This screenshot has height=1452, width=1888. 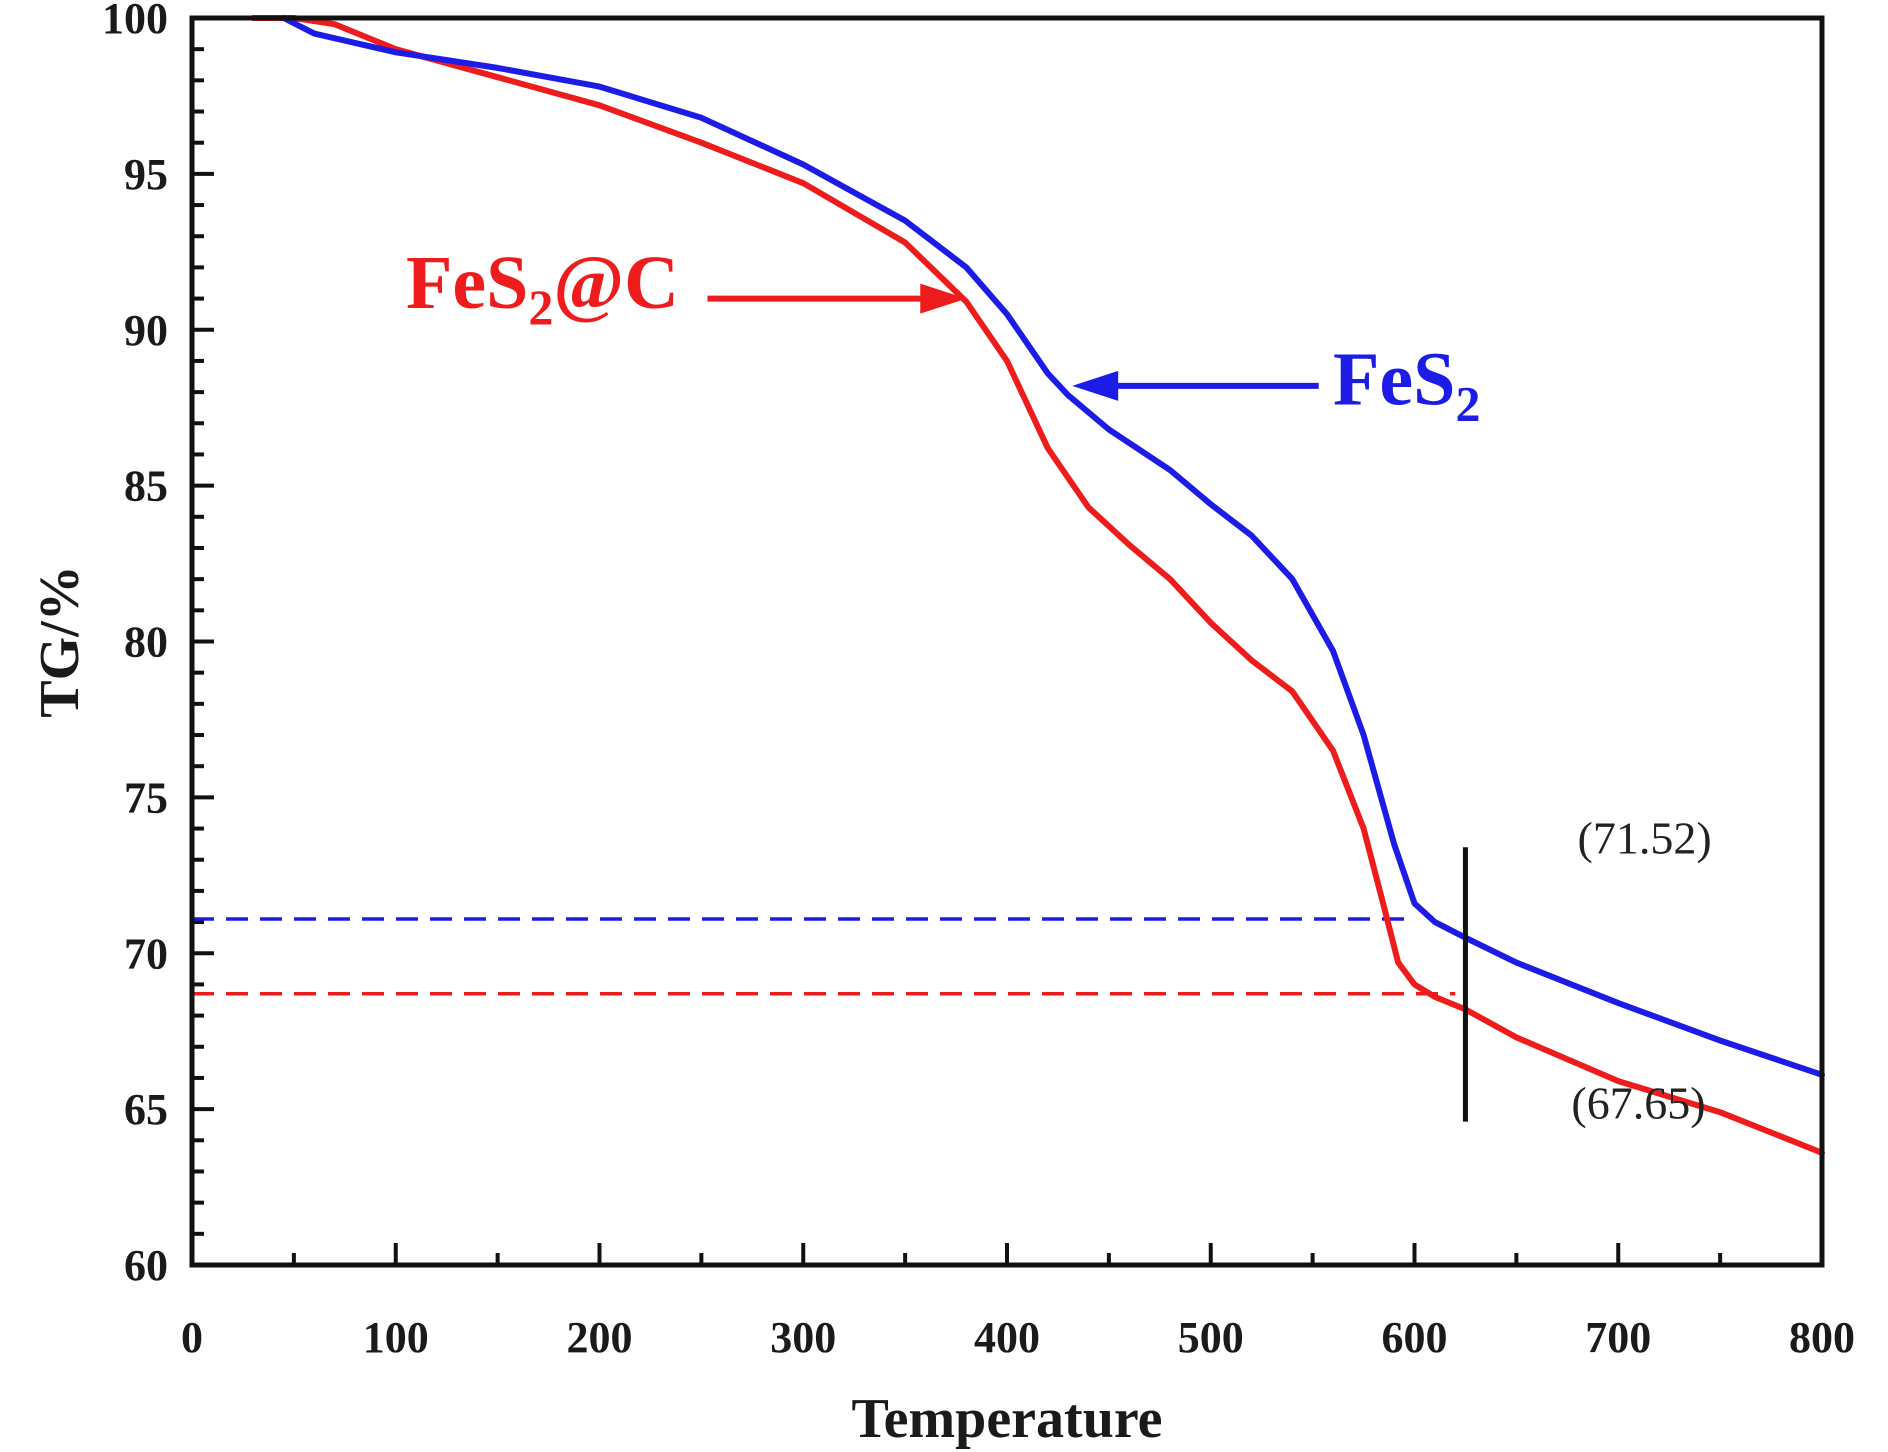 What do you see at coordinates (146, 330) in the screenshot?
I see `y-tick-label: 90` at bounding box center [146, 330].